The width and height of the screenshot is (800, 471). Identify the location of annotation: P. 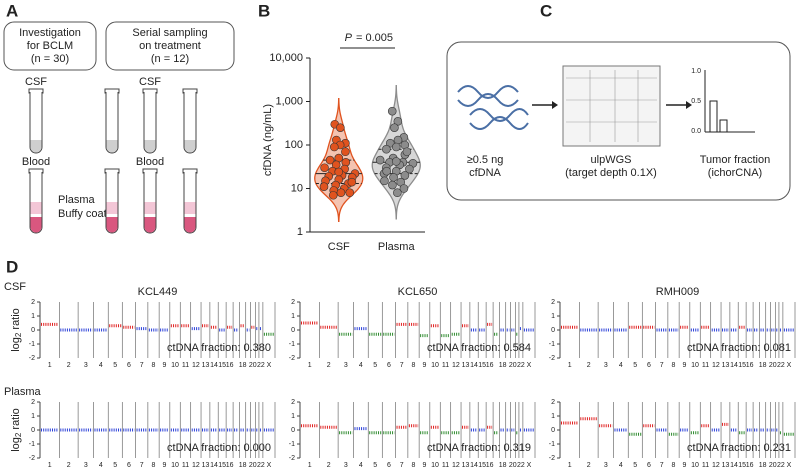
(349, 38).